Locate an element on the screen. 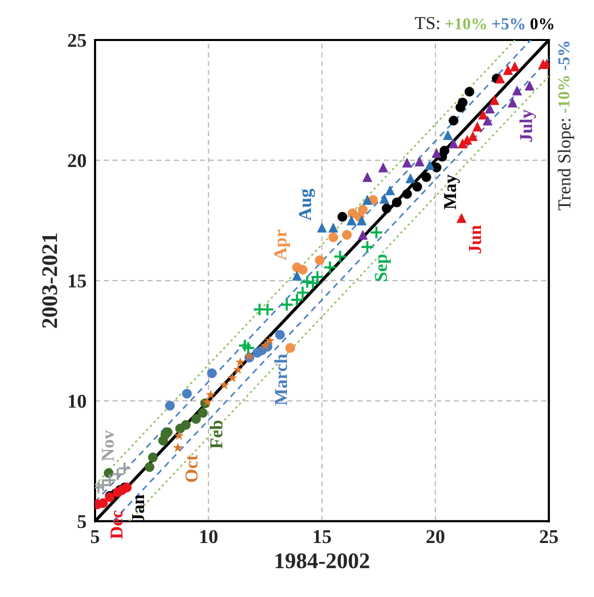 The image size is (594, 597). y-tick-label: 5 is located at coordinates (82, 521).